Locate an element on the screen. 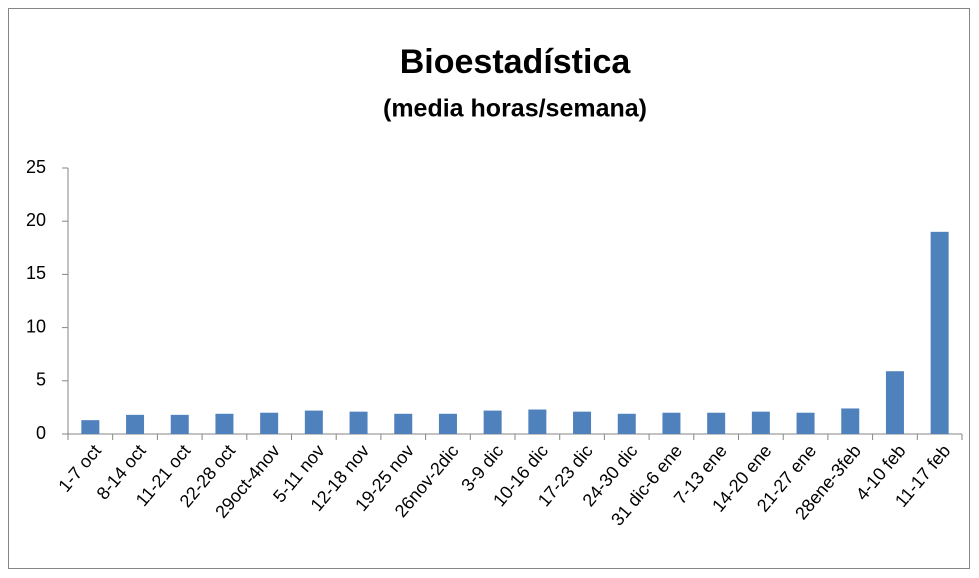  chart-subtitle: (media horas/semana) is located at coordinates (515, 109).